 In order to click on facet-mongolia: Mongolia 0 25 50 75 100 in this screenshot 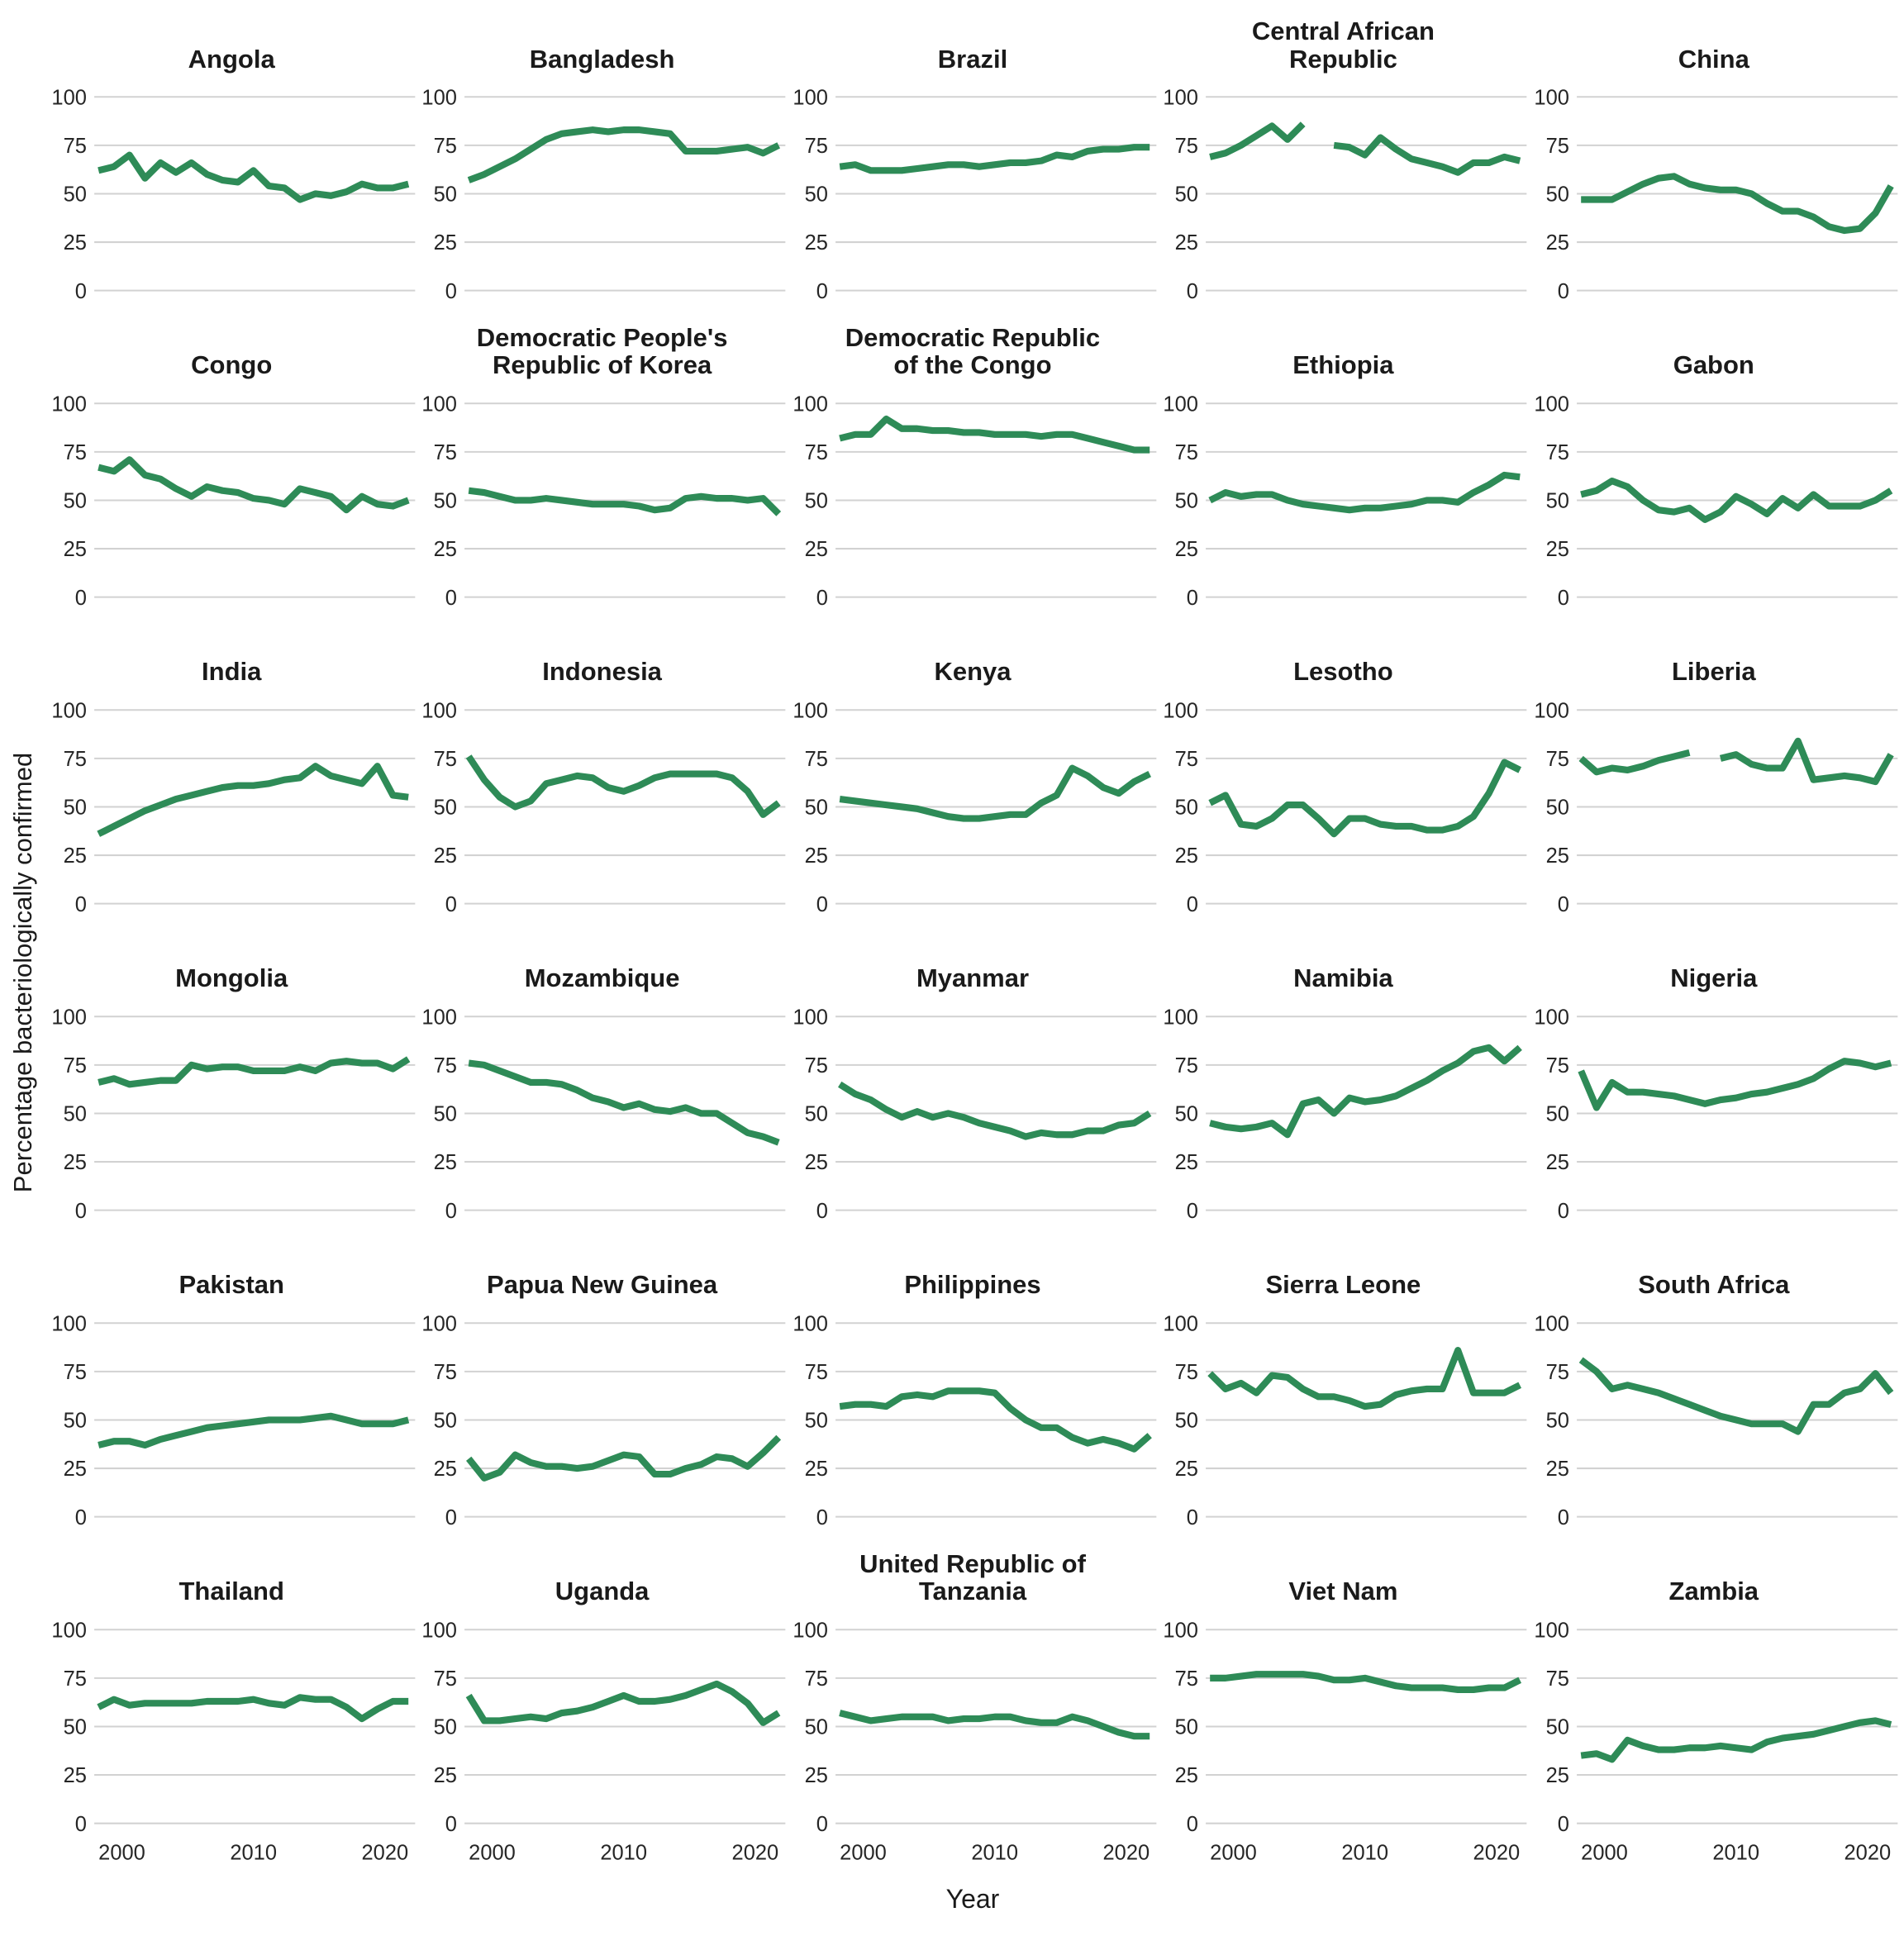, I will do `click(231, 1075)`.